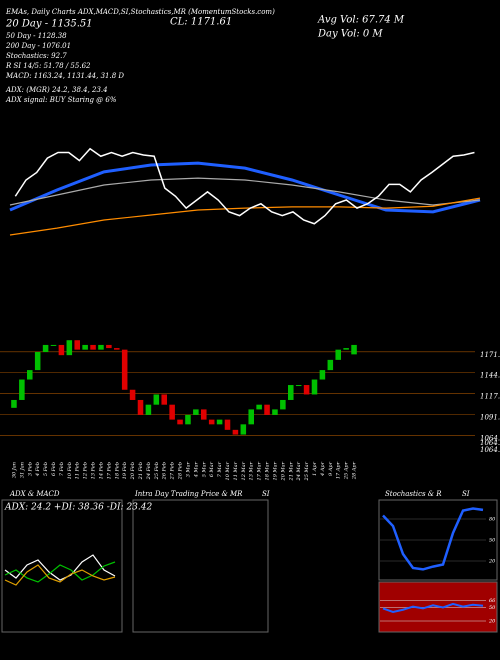 The height and width of the screenshot is (660, 500). What do you see at coordinates (236, 470) in the screenshot?
I see `x-tick-label: 11 Mar` at bounding box center [236, 470].